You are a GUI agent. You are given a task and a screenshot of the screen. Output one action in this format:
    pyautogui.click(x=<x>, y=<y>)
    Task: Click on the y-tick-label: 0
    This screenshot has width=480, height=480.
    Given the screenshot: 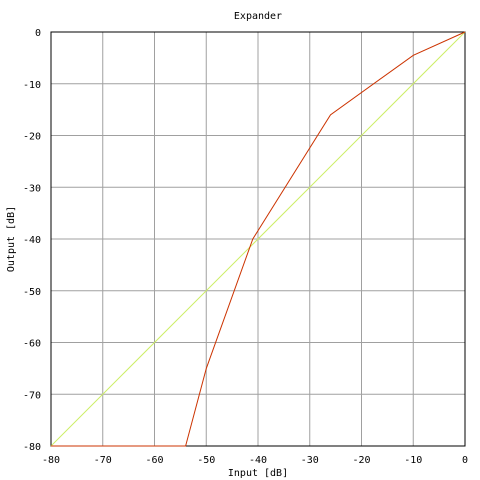 What is the action you would take?
    pyautogui.click(x=38, y=33)
    